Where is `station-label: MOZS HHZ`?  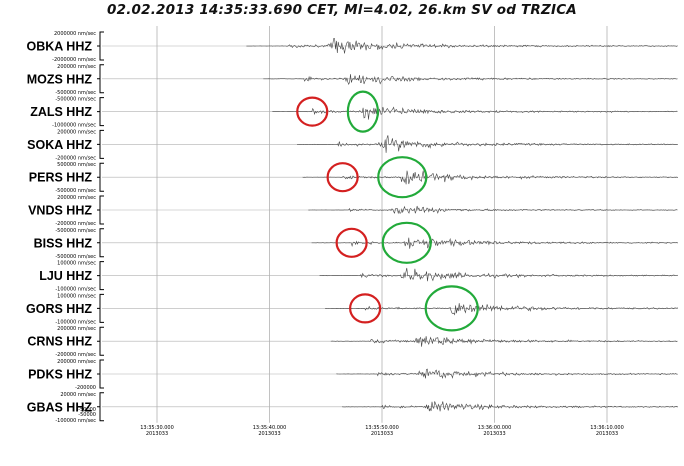
station-label: MOZS HHZ is located at coordinates (60, 79).